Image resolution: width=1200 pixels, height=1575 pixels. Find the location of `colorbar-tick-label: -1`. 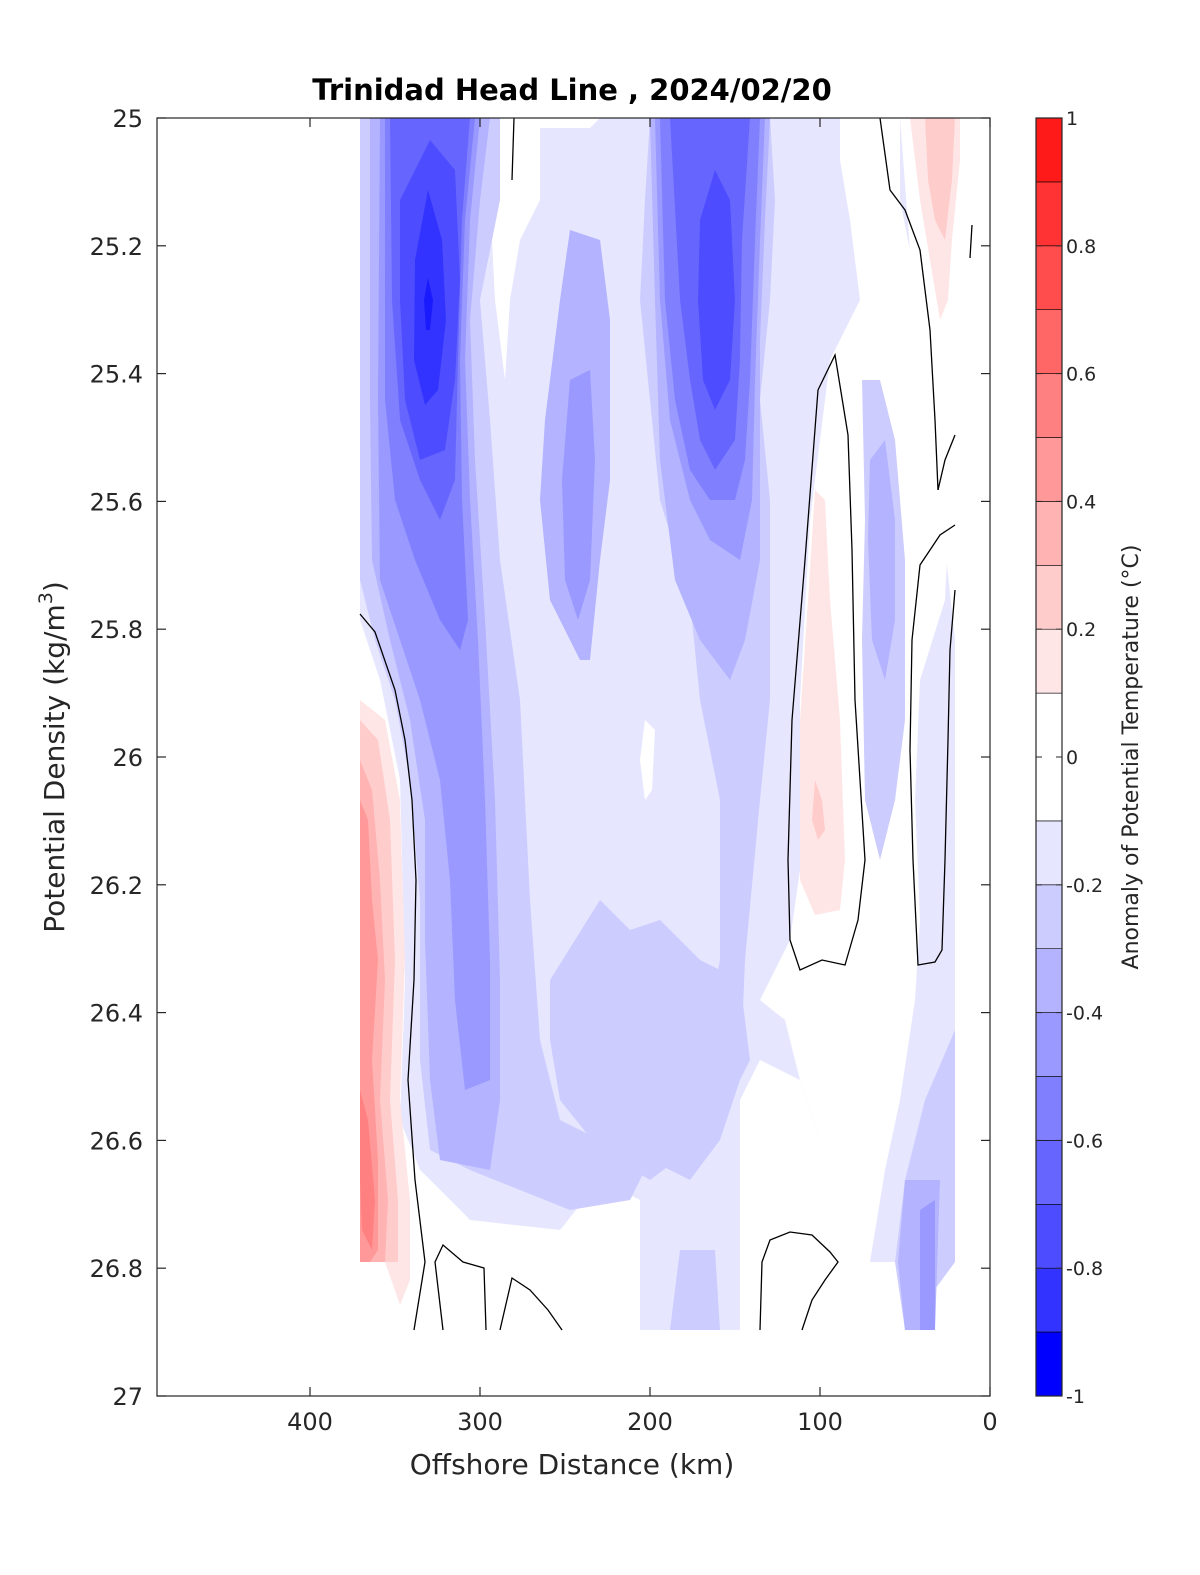

colorbar-tick-label: -1 is located at coordinates (1075, 1397).